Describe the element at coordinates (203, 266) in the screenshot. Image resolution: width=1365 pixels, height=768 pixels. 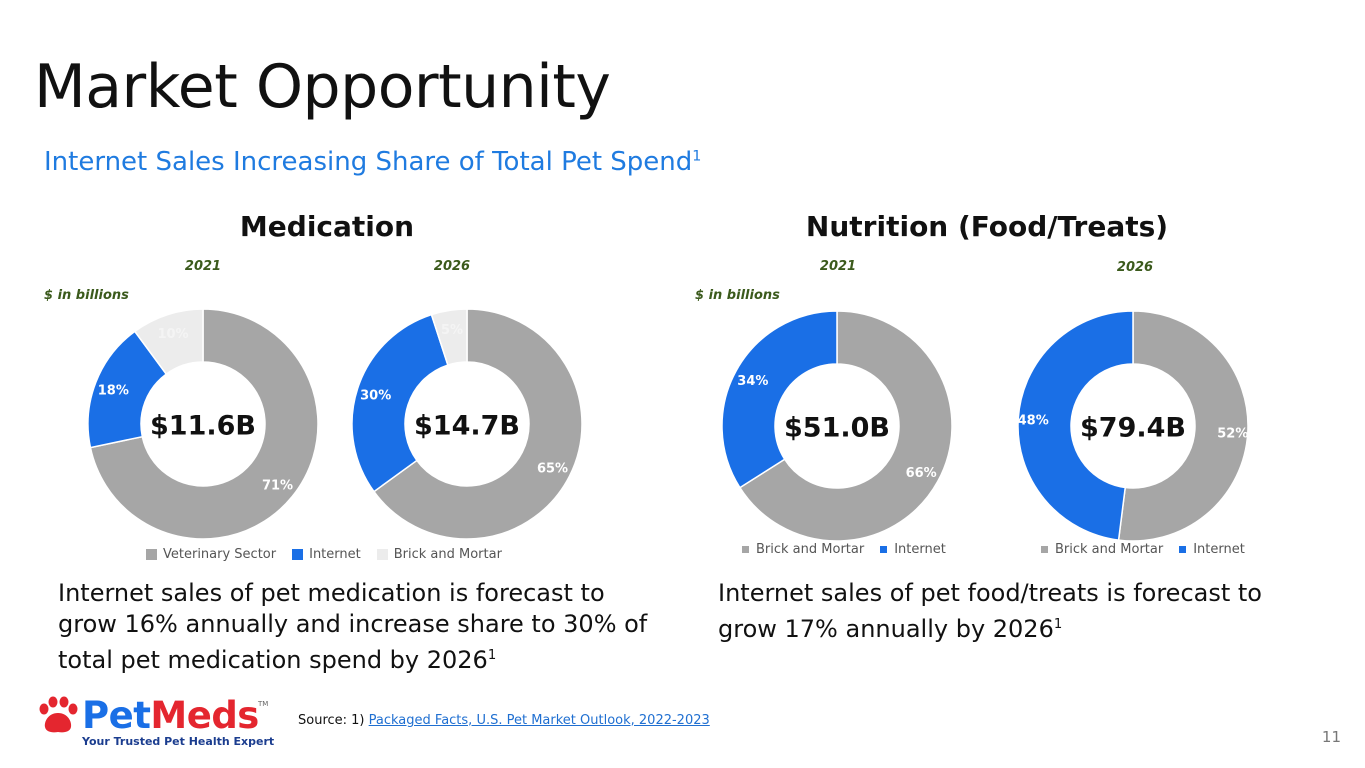
I see `medication-2021-year: 2021` at that location.